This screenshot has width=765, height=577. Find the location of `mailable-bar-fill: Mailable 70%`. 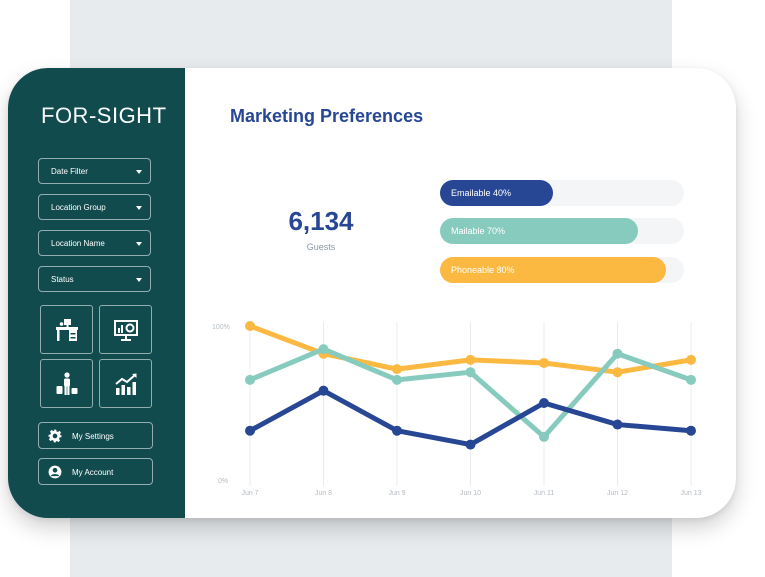

mailable-bar-fill: Mailable 70% is located at coordinates (539, 231).